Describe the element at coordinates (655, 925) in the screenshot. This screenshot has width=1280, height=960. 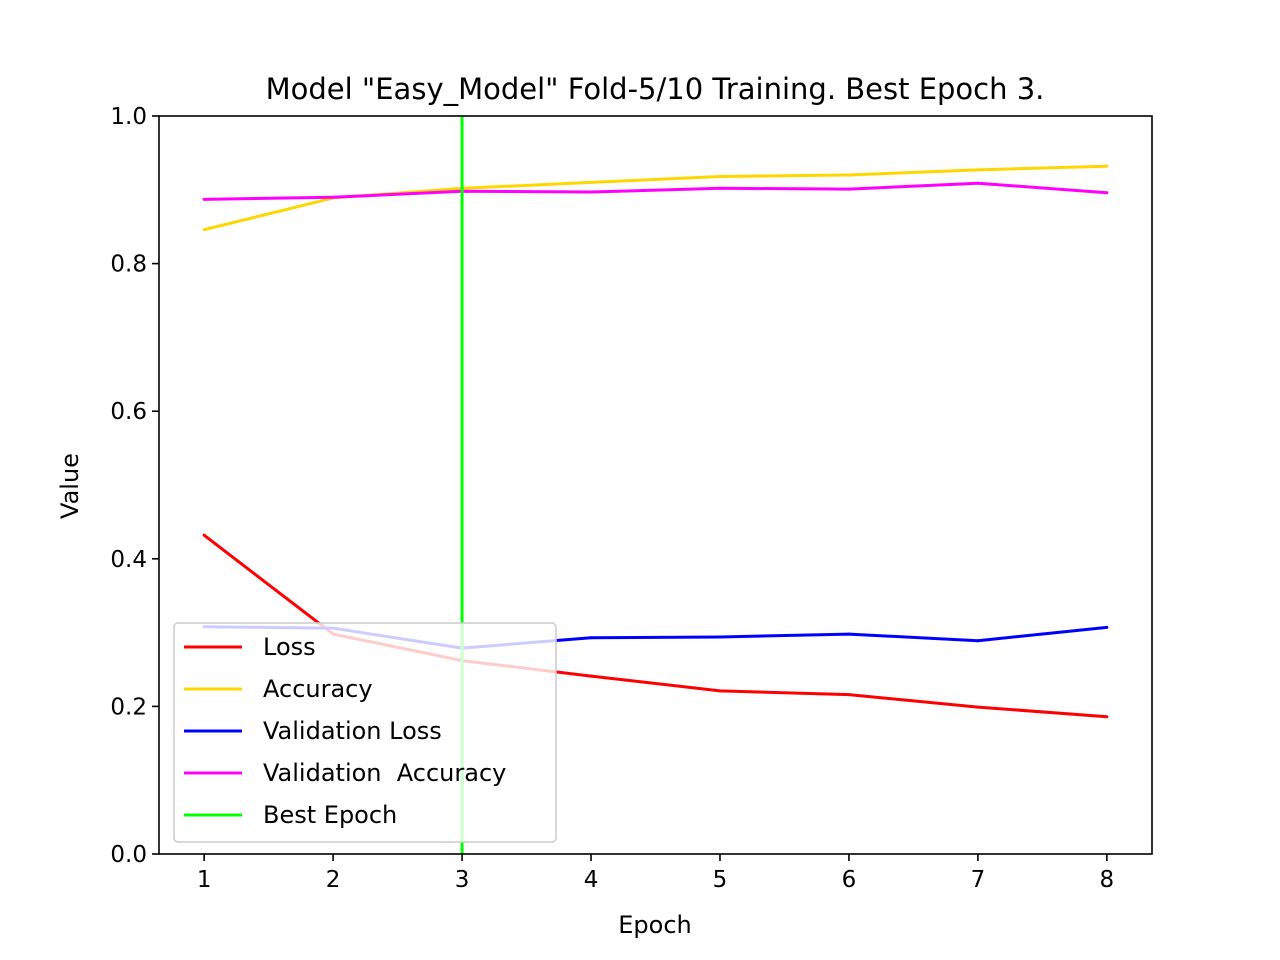
I see `x-axis-label: Epoch` at that location.